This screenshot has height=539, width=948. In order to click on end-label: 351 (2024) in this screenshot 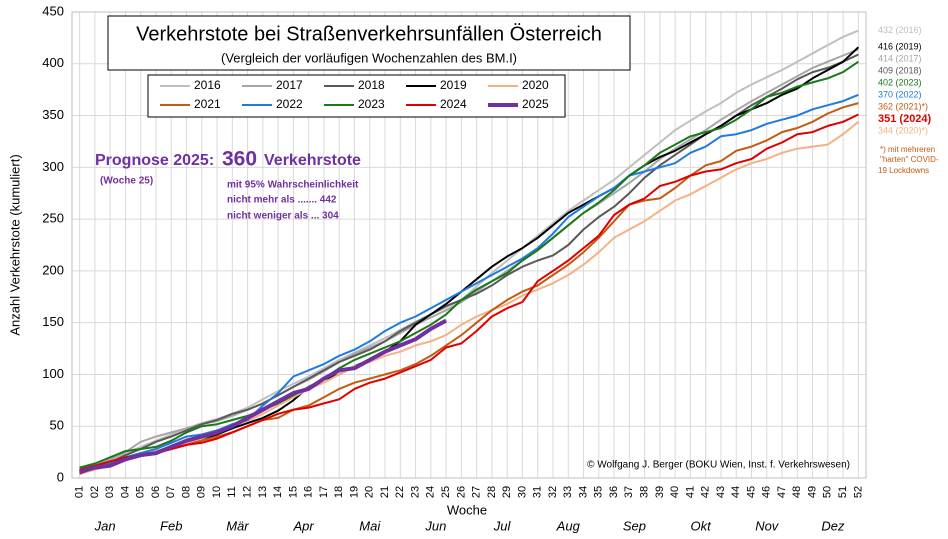, I will do `click(905, 119)`.